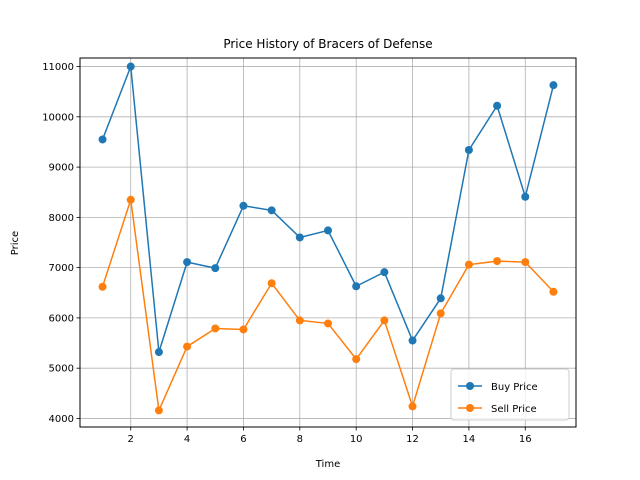  I want to click on y-tick-label: 11000, so click(58, 67).